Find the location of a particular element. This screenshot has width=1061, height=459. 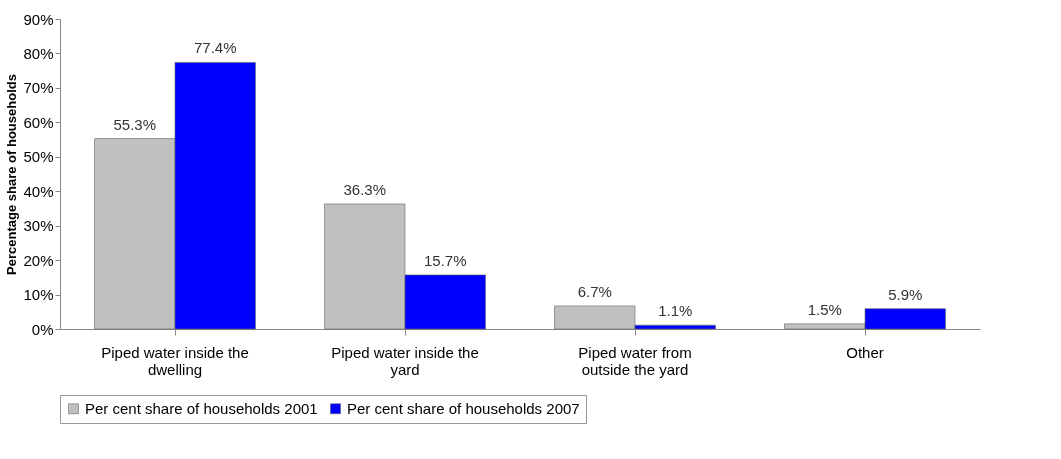

y-tick-label: 40% is located at coordinates (38, 191).